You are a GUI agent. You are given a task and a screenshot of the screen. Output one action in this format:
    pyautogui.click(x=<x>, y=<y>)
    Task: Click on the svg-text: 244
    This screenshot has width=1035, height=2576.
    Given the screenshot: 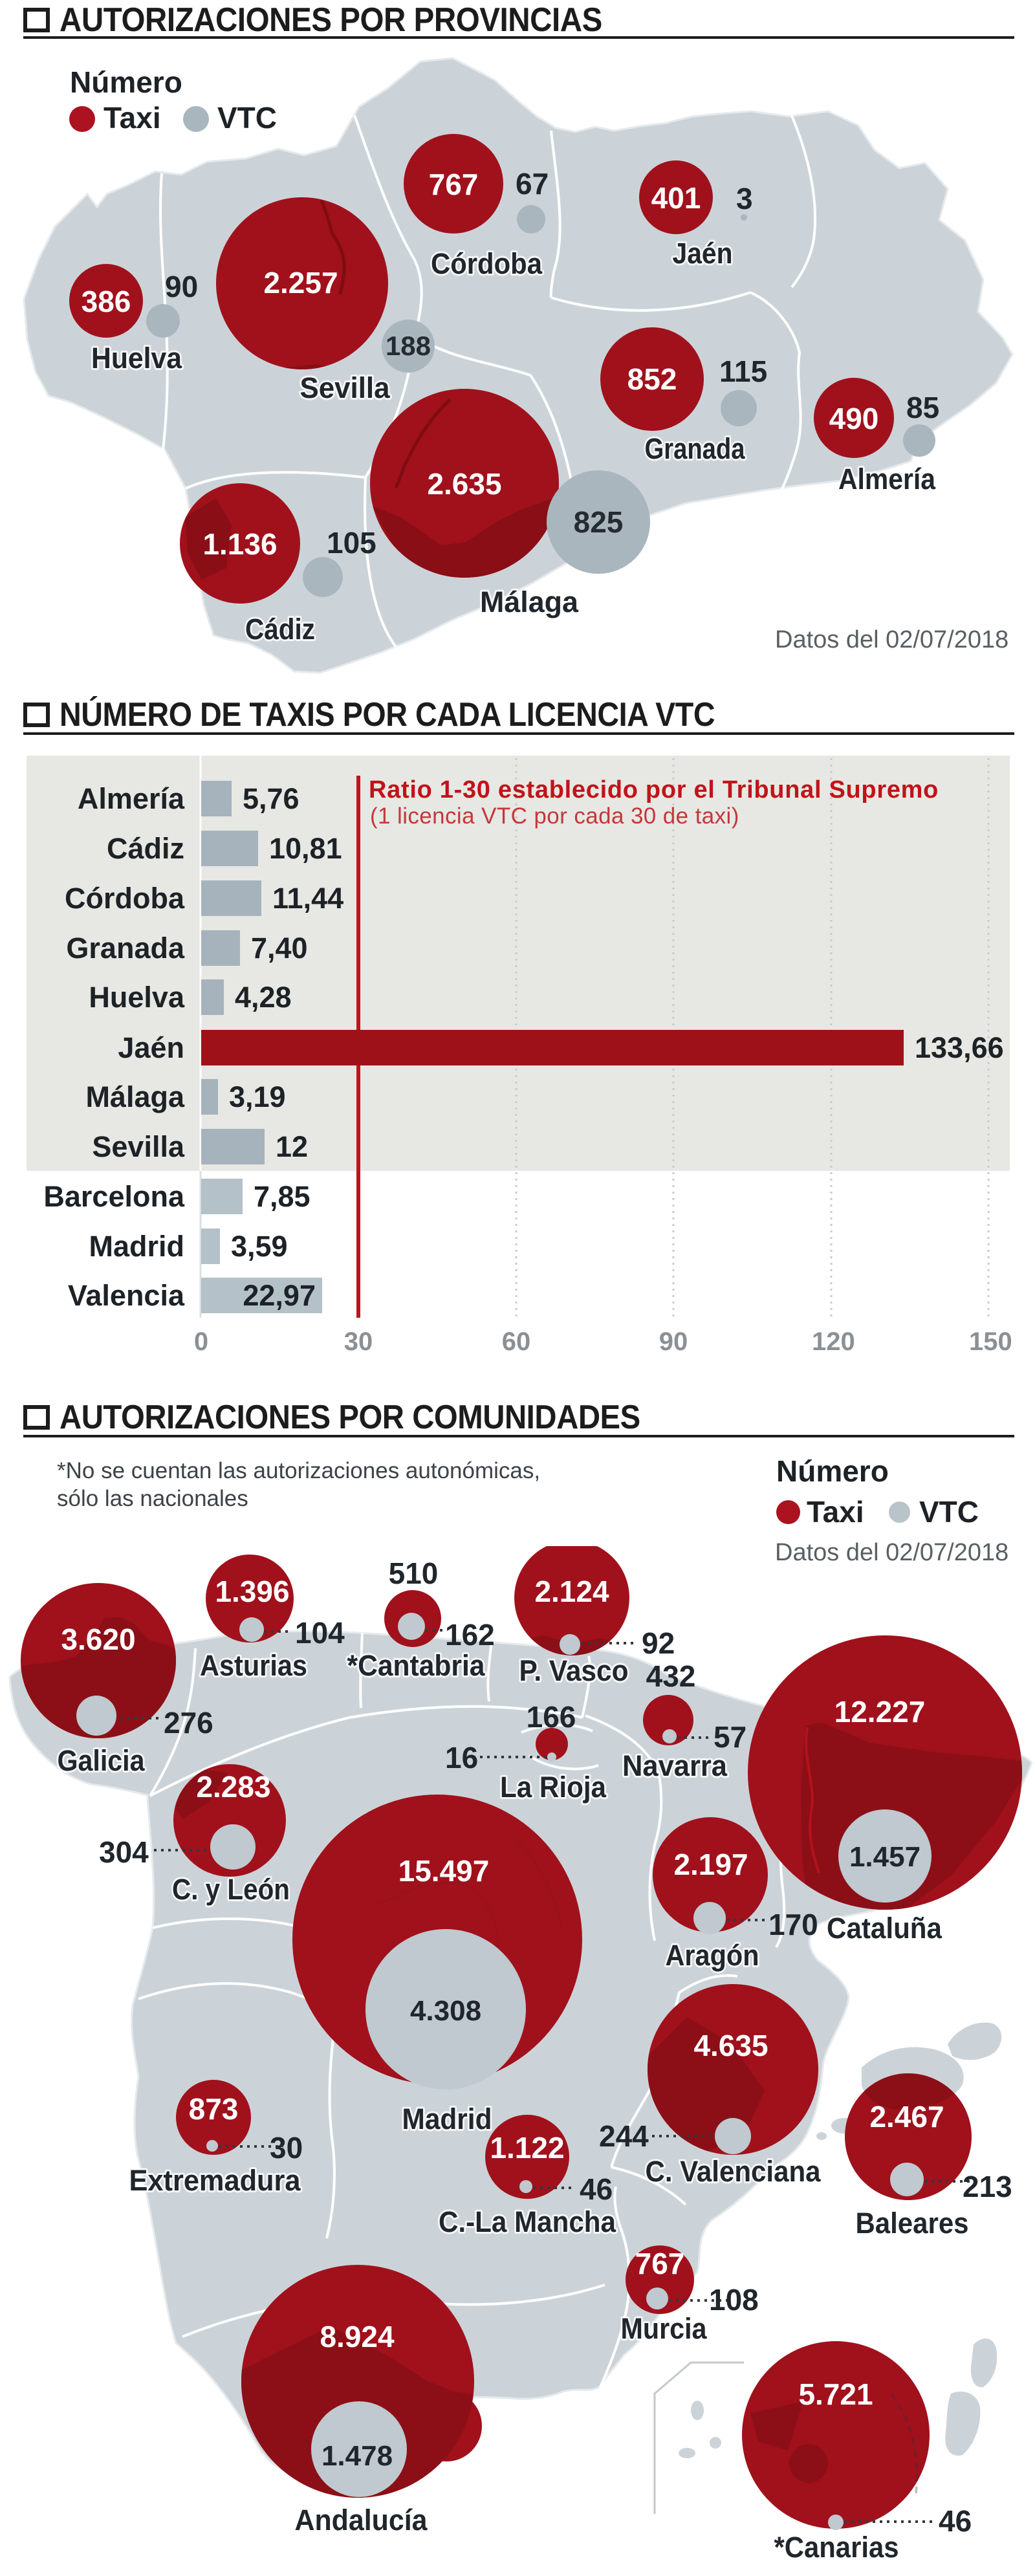 What is the action you would take?
    pyautogui.click(x=624, y=2136)
    